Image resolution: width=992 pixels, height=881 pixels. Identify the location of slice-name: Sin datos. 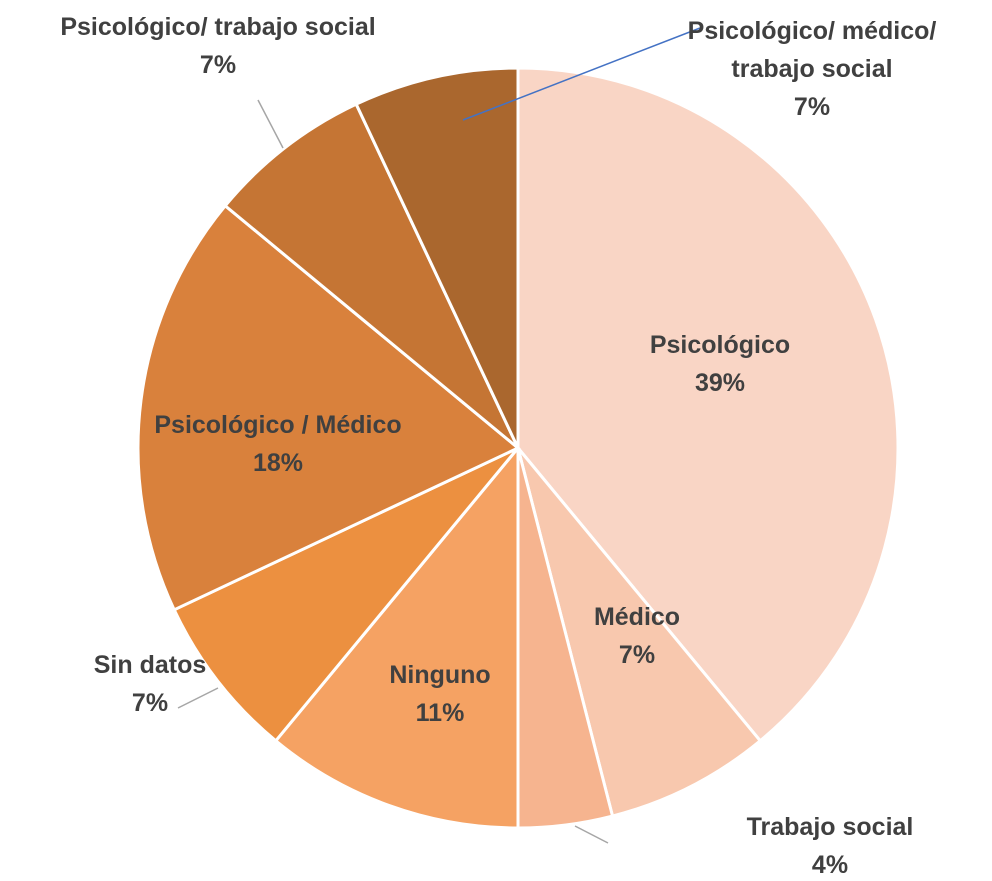
(150, 665).